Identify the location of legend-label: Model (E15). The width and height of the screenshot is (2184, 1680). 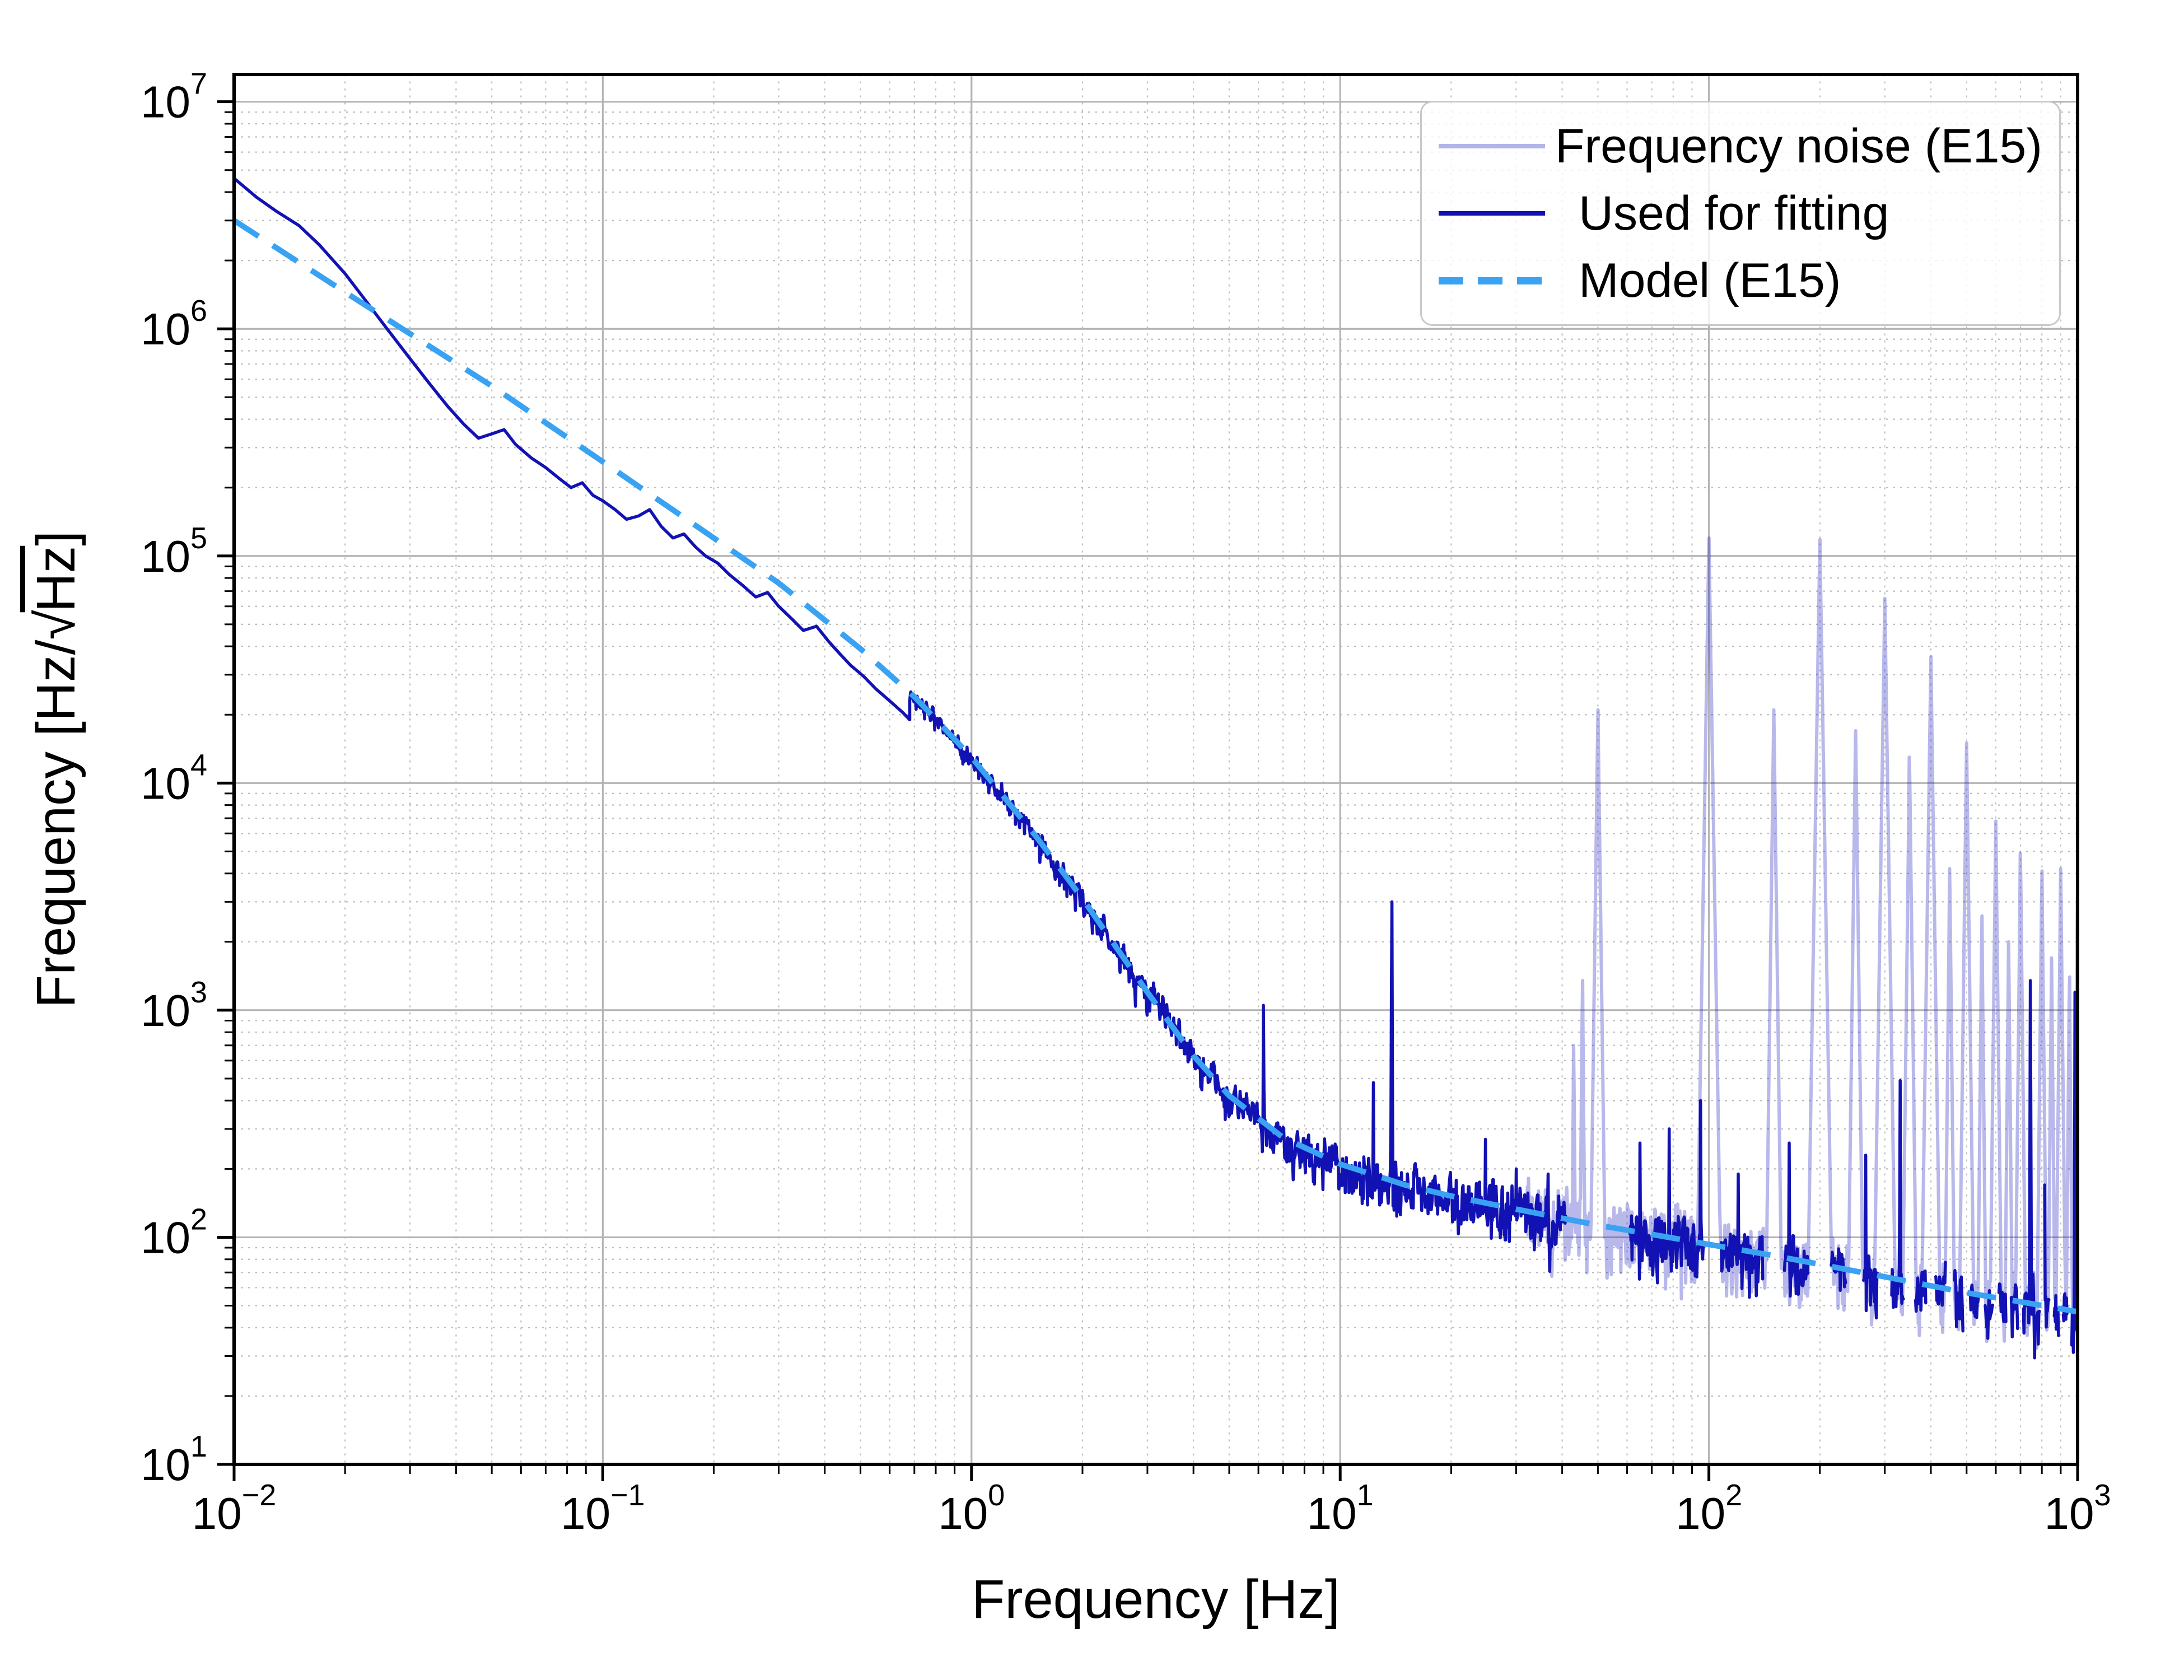
(1710, 280).